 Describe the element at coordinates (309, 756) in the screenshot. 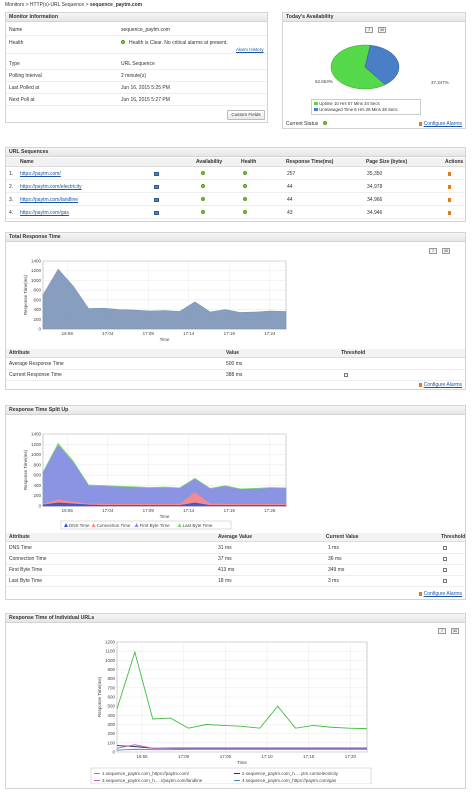

I see `x-tick-label: 17:15` at that location.